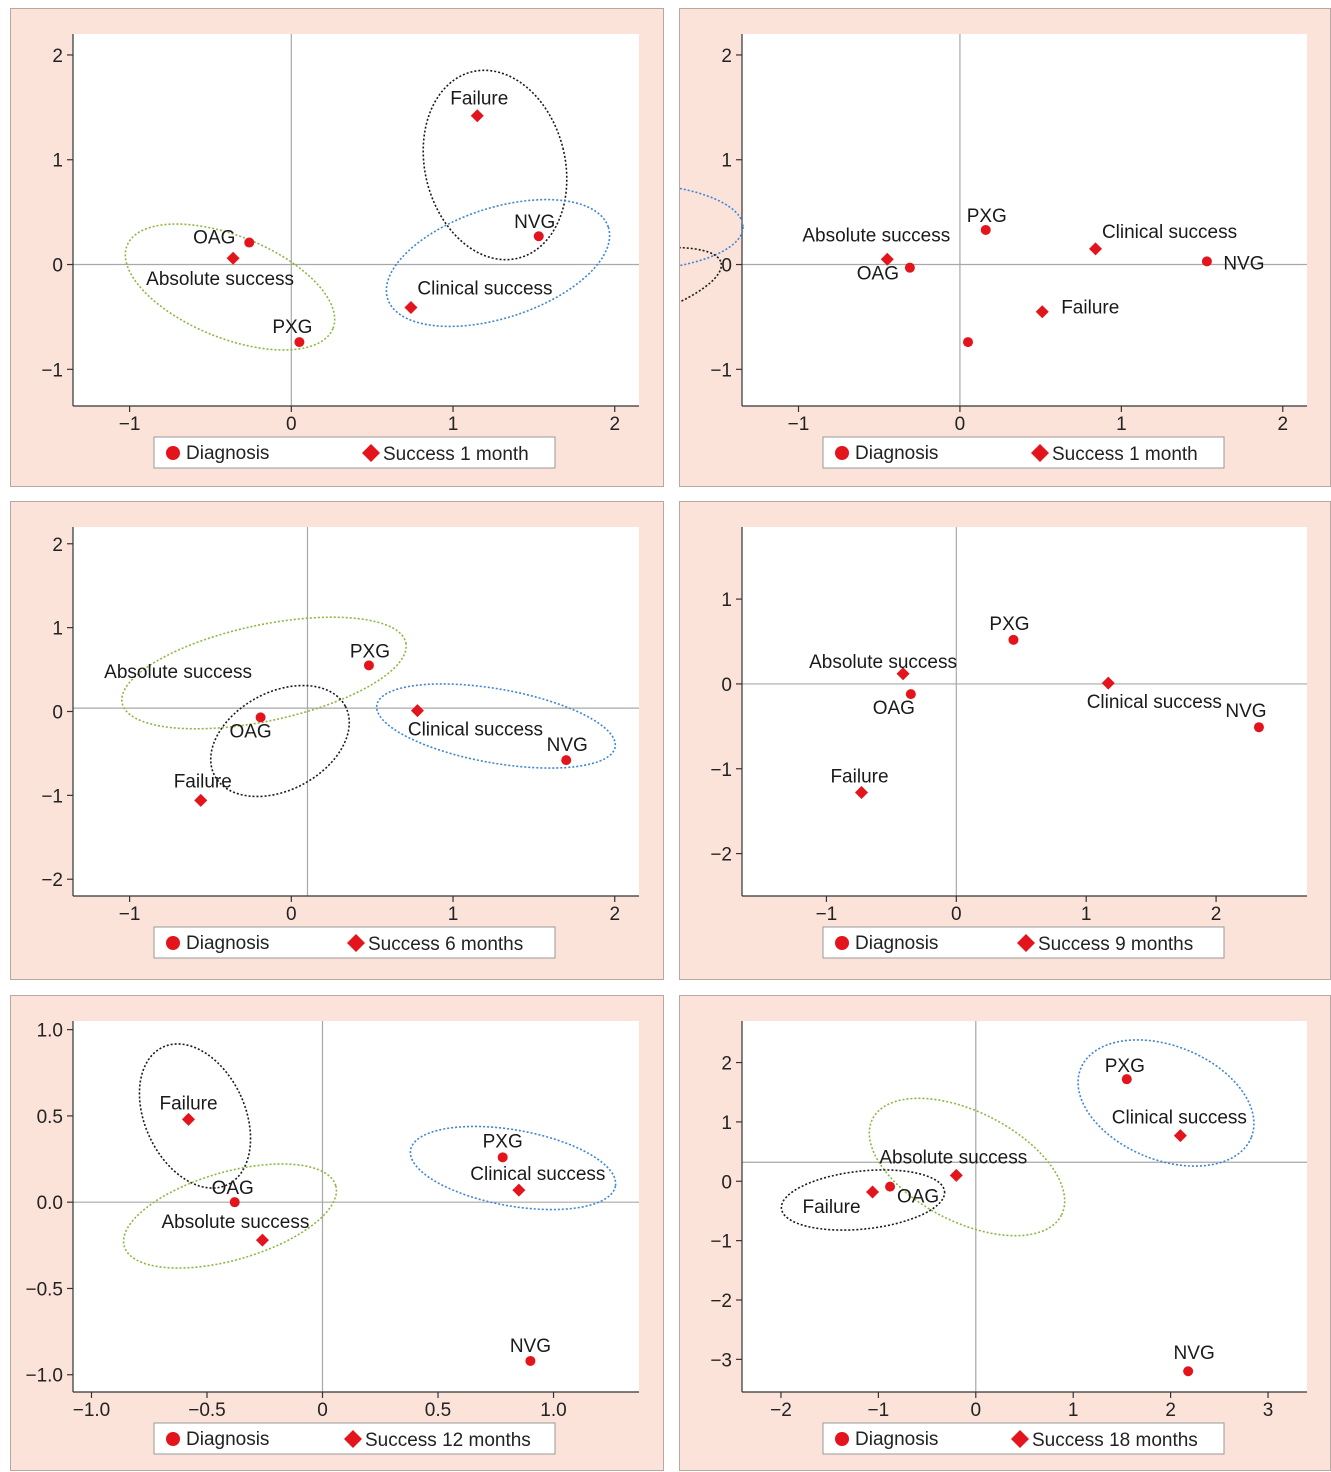 Image resolution: width=1331 pixels, height=1472 pixels. Describe the element at coordinates (553, 1410) in the screenshot. I see `x-tick-label: 1.0` at that location.